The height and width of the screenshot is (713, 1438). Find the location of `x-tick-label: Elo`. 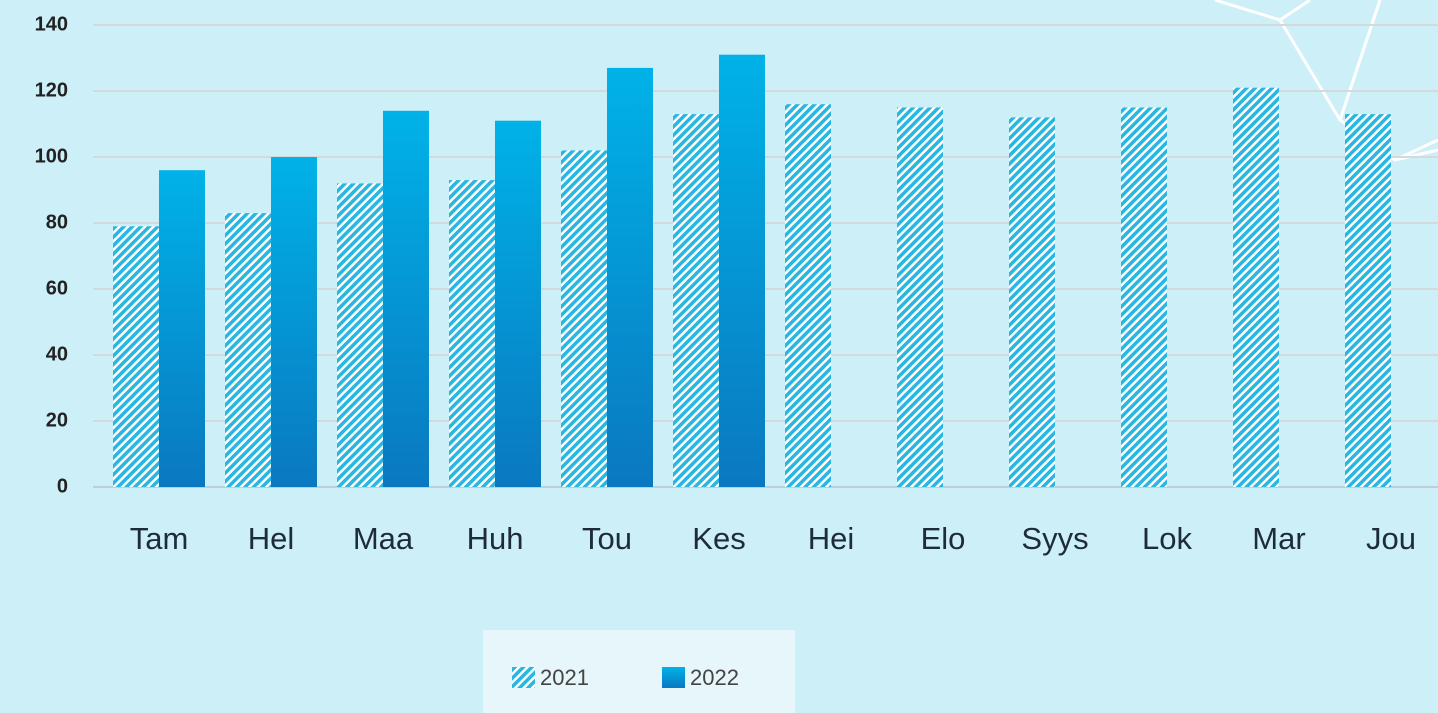

x-tick-label: Elo is located at coordinates (943, 538).